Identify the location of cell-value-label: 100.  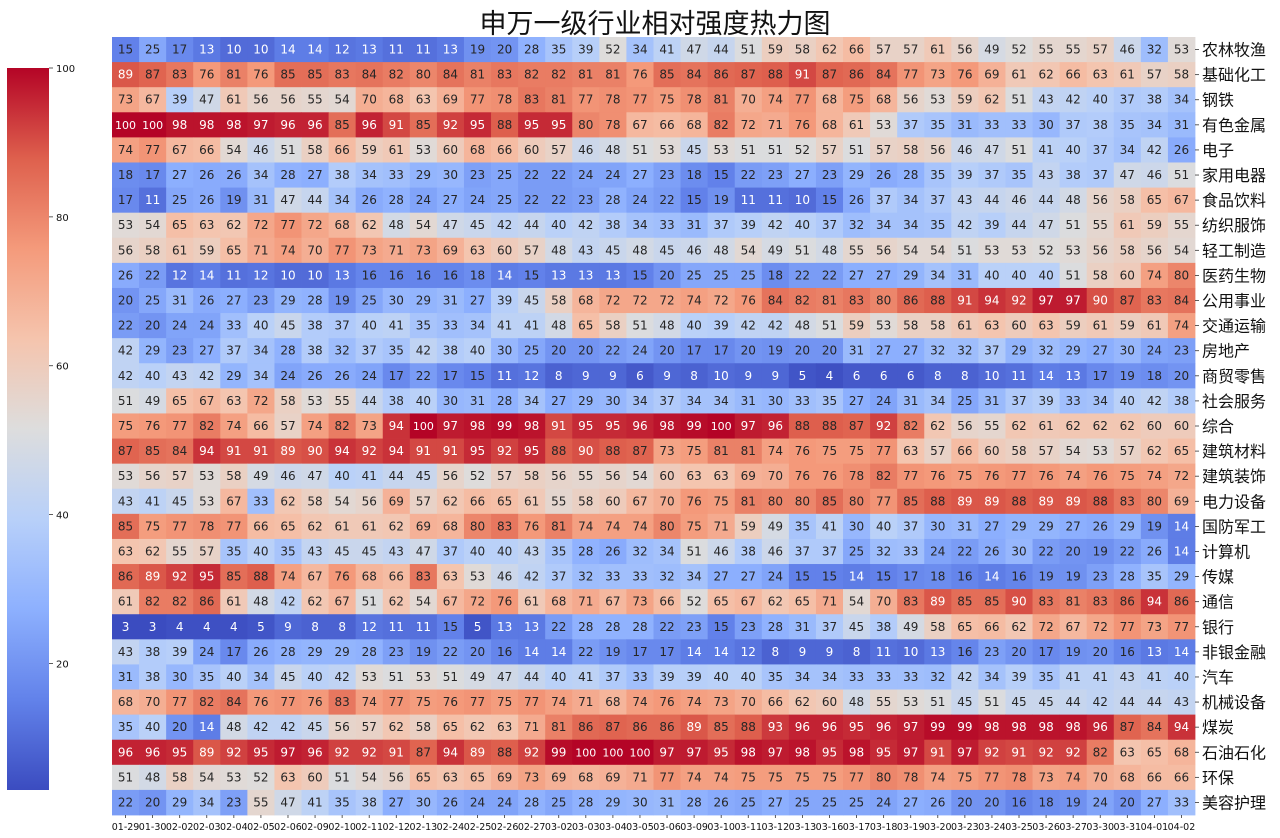
(423, 426).